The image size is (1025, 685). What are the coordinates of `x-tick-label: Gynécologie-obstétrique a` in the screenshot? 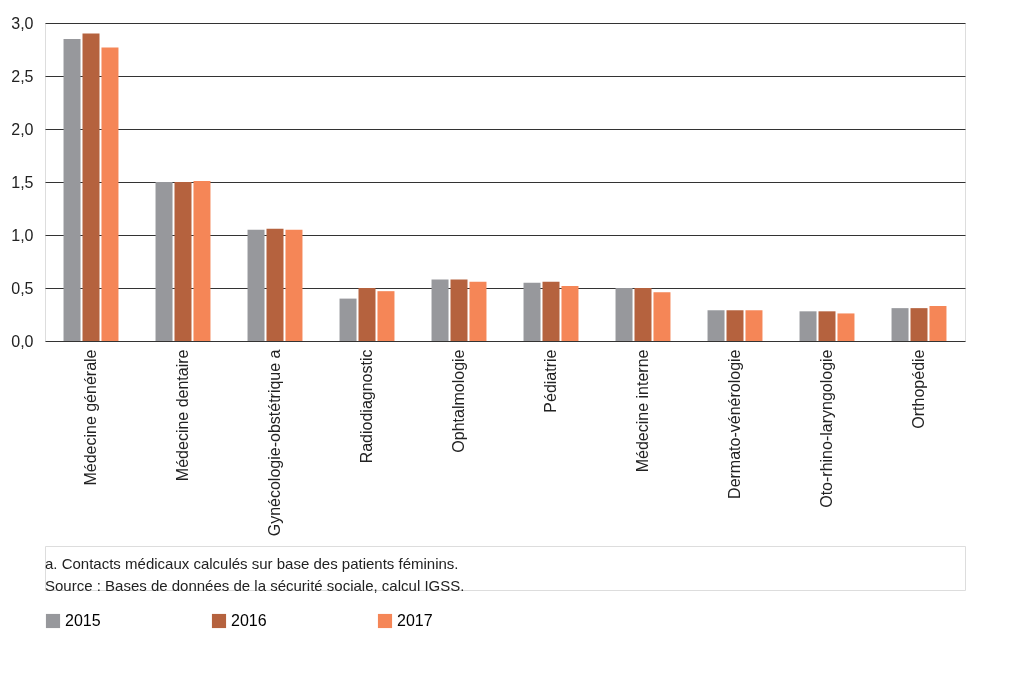 It's located at (274, 443).